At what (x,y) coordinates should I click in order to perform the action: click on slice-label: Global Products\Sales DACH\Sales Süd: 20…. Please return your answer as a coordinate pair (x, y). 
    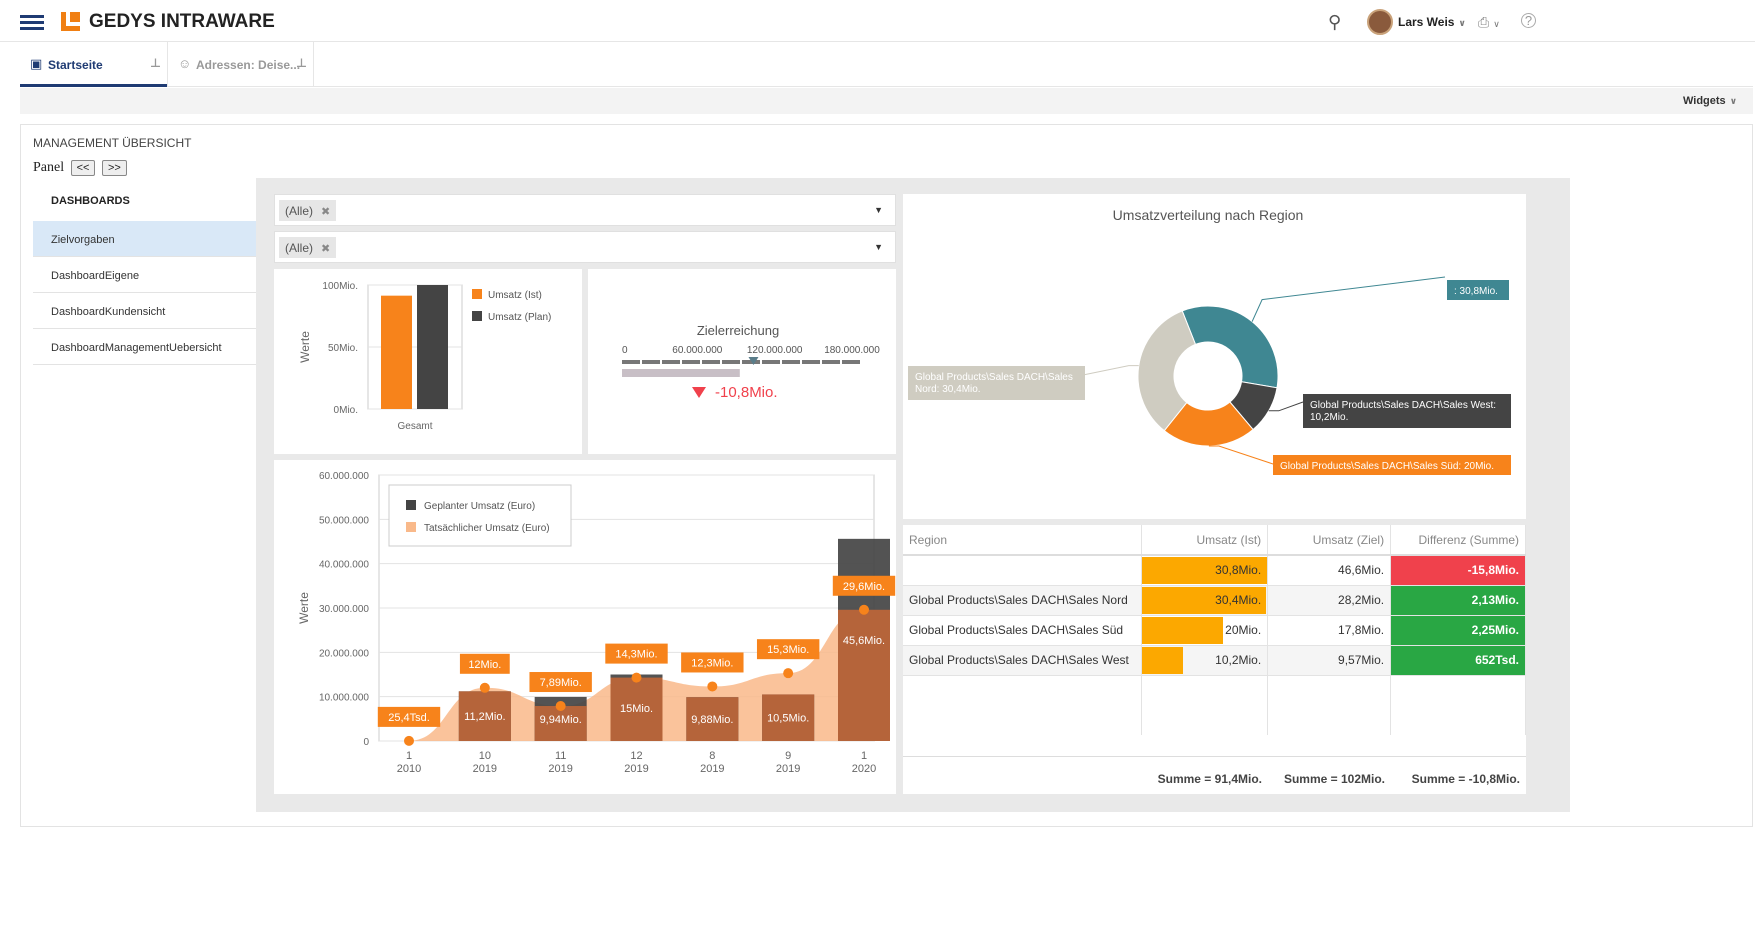
    Looking at the image, I should click on (1387, 466).